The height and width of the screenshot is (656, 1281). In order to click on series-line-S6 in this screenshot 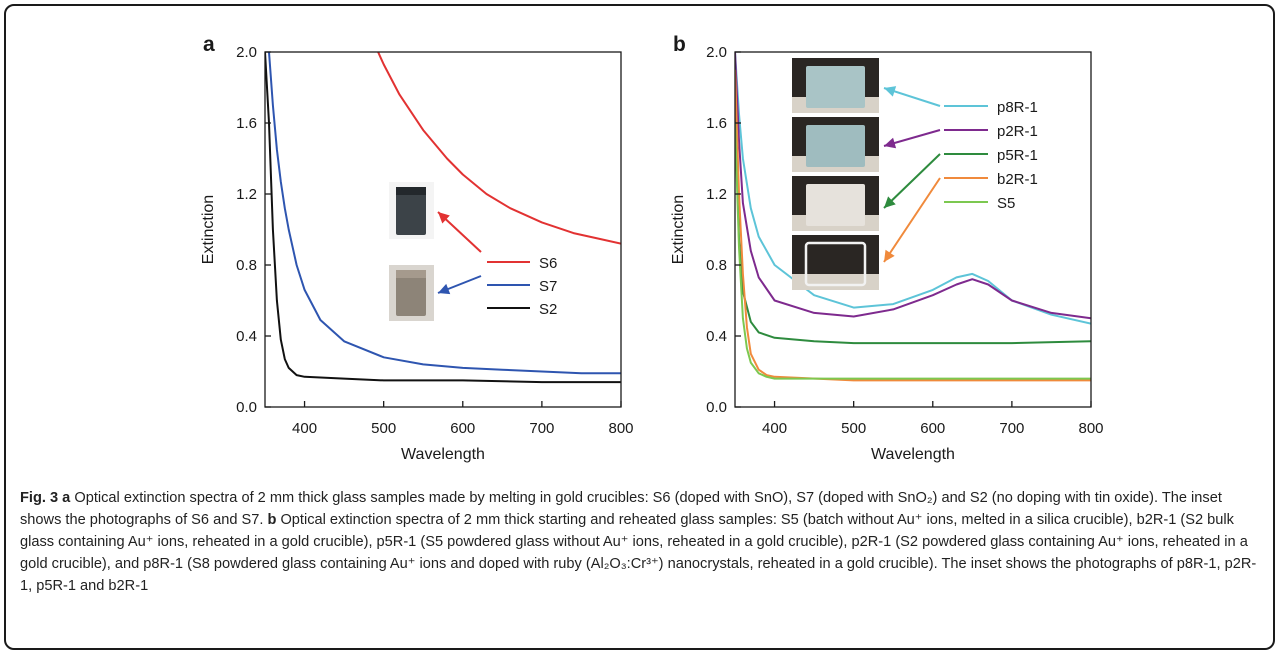, I will do `click(499, 148)`.